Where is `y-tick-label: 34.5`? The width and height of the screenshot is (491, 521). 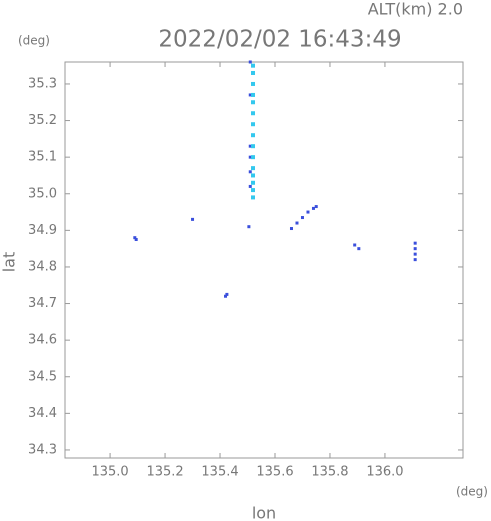
y-tick-label: 34.5 is located at coordinates (42, 376).